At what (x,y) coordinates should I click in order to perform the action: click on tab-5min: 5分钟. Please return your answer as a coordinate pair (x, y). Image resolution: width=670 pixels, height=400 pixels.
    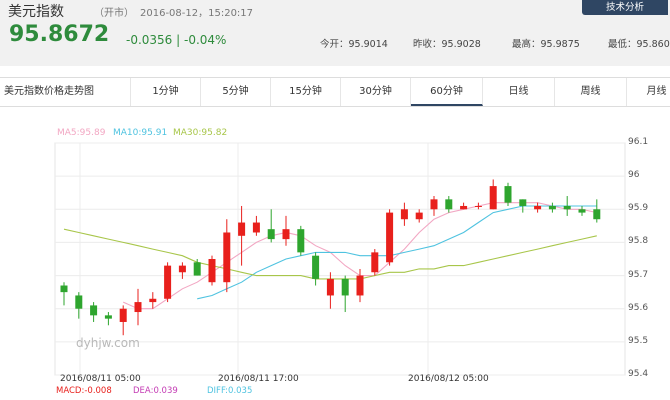
    Looking at the image, I should click on (236, 92).